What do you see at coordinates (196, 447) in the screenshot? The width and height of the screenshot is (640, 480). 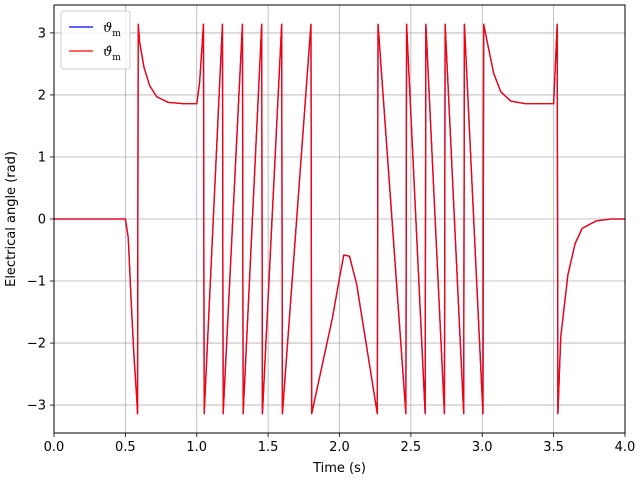 I see `x-tick-label: 1.0` at bounding box center [196, 447].